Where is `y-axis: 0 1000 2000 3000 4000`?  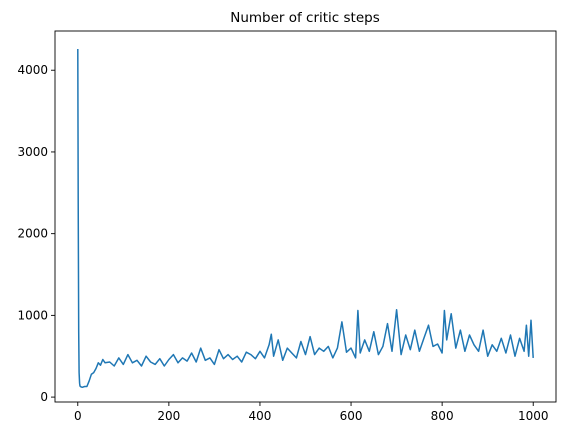
y-axis: 0 1000 2000 3000 4000 is located at coordinates (36, 233).